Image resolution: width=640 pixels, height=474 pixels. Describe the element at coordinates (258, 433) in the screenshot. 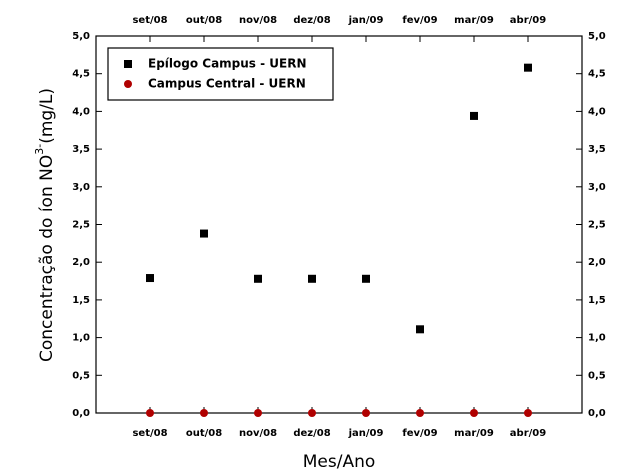

I see `x-tick-label: nov/08` at that location.